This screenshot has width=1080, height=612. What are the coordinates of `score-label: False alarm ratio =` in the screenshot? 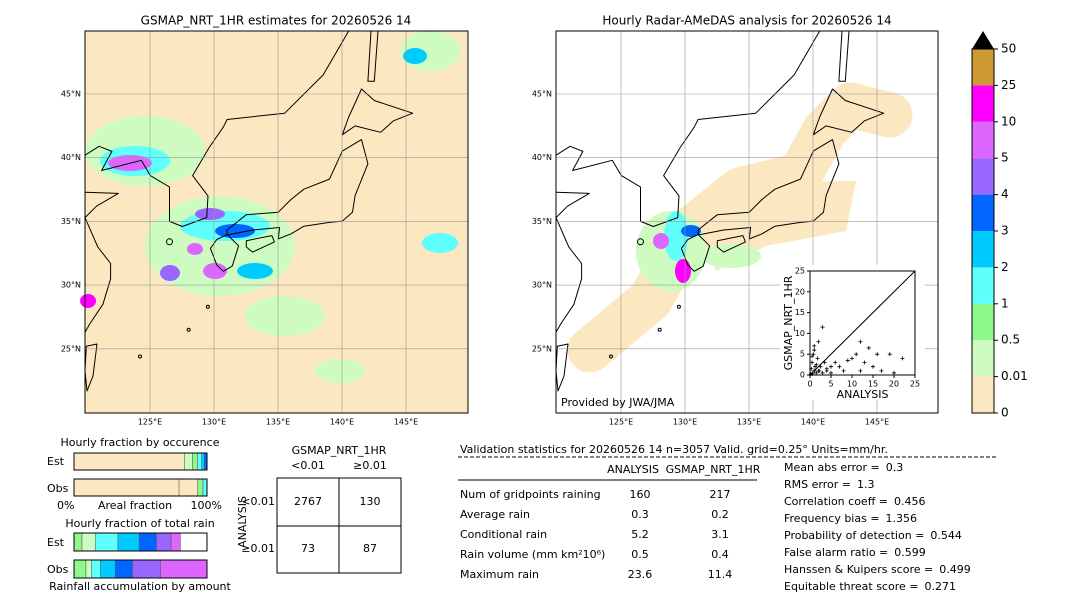 It's located at (836, 552).